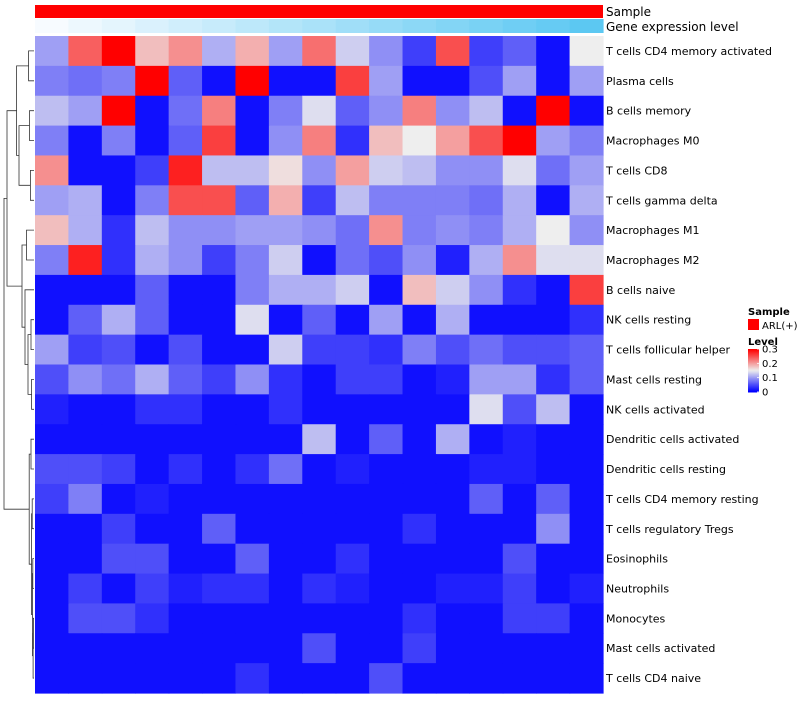  Describe the element at coordinates (666, 469) in the screenshot. I see `row-label: Dendritic cells resting` at that location.